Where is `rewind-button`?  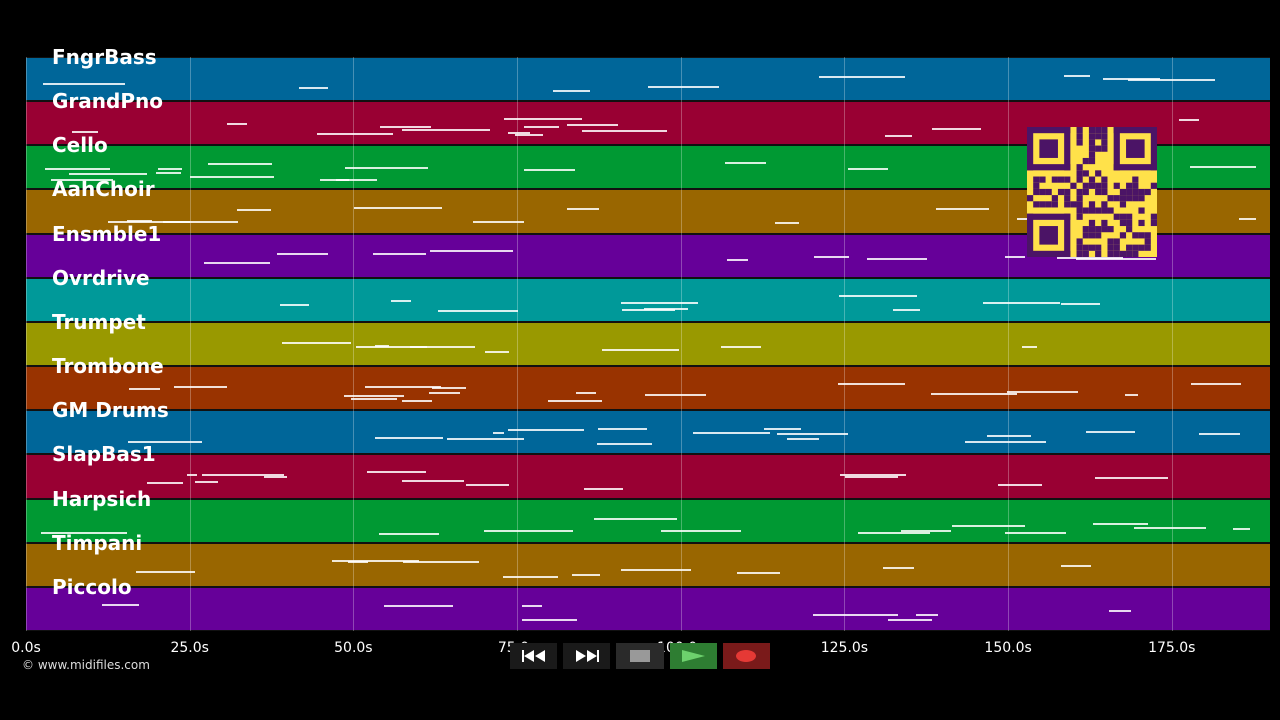
rewind-button is located at coordinates (534, 656).